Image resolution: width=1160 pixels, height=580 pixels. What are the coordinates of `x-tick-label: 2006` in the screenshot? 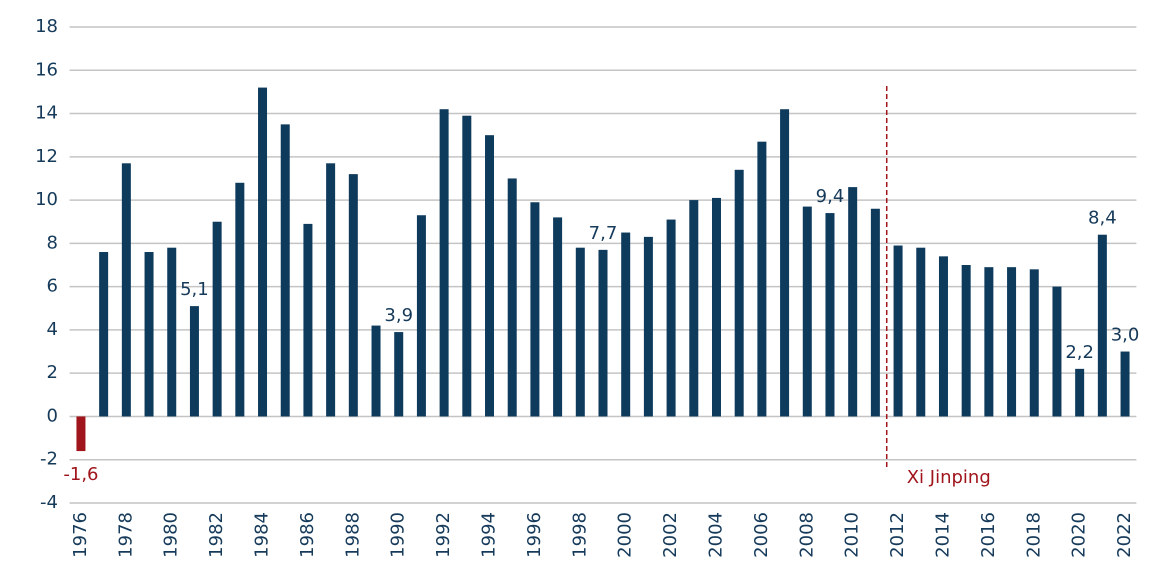 It's located at (761, 535).